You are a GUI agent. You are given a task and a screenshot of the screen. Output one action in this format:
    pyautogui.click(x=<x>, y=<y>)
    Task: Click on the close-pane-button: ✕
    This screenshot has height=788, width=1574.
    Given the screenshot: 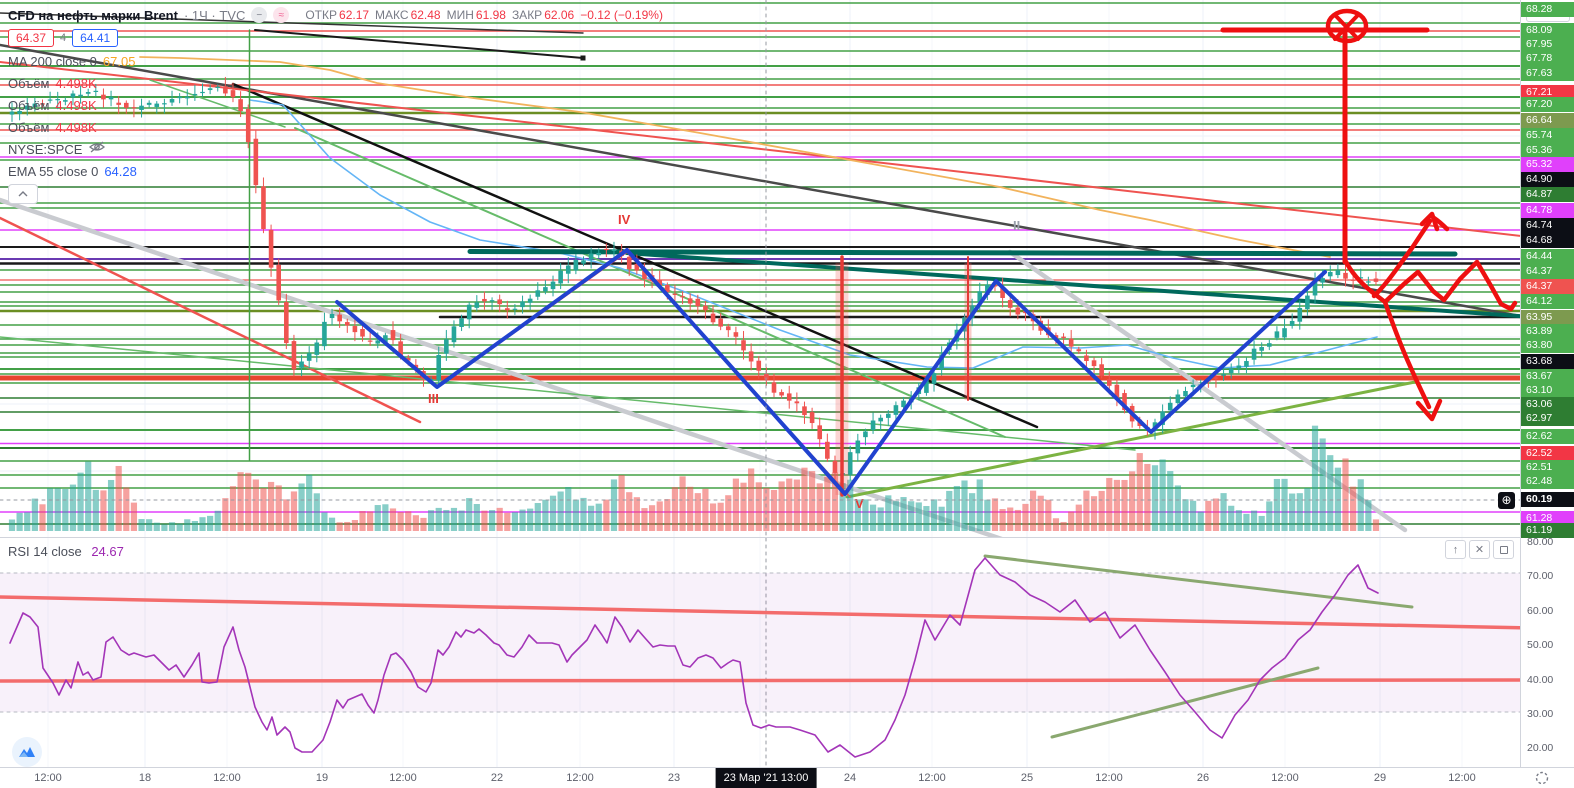 What is the action you would take?
    pyautogui.click(x=1479, y=549)
    